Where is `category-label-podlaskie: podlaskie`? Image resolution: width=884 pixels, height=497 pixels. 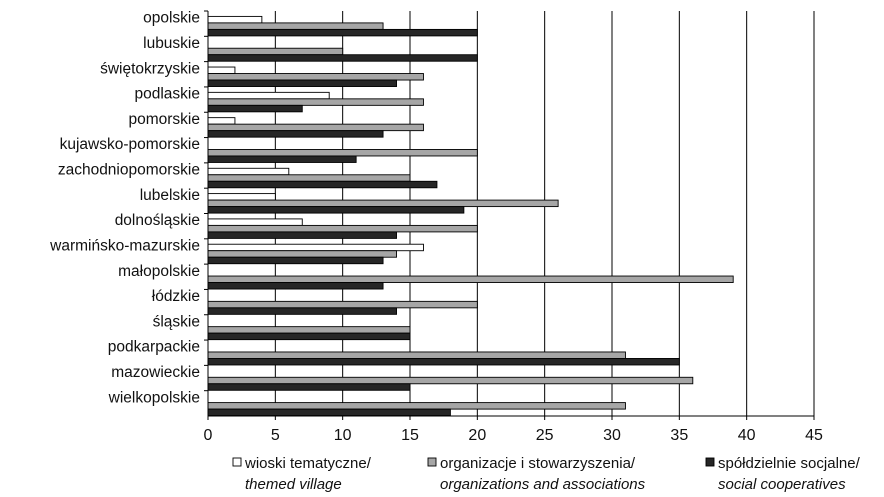 category-label-podlaskie: podlaskie is located at coordinates (168, 94).